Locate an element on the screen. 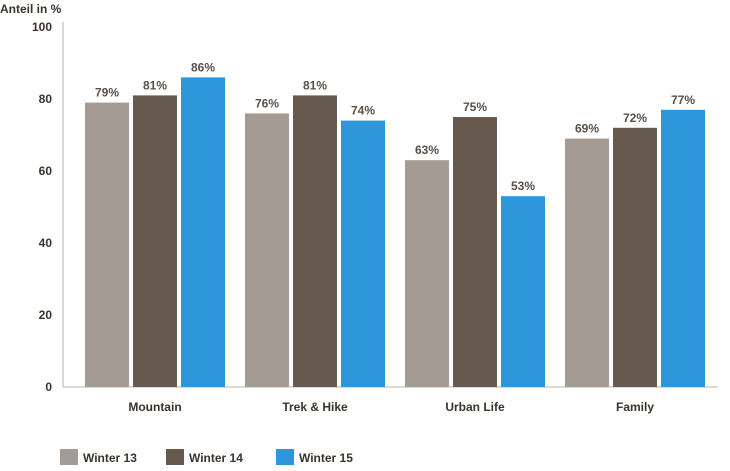  y-tick-label: 0 is located at coordinates (48, 387).